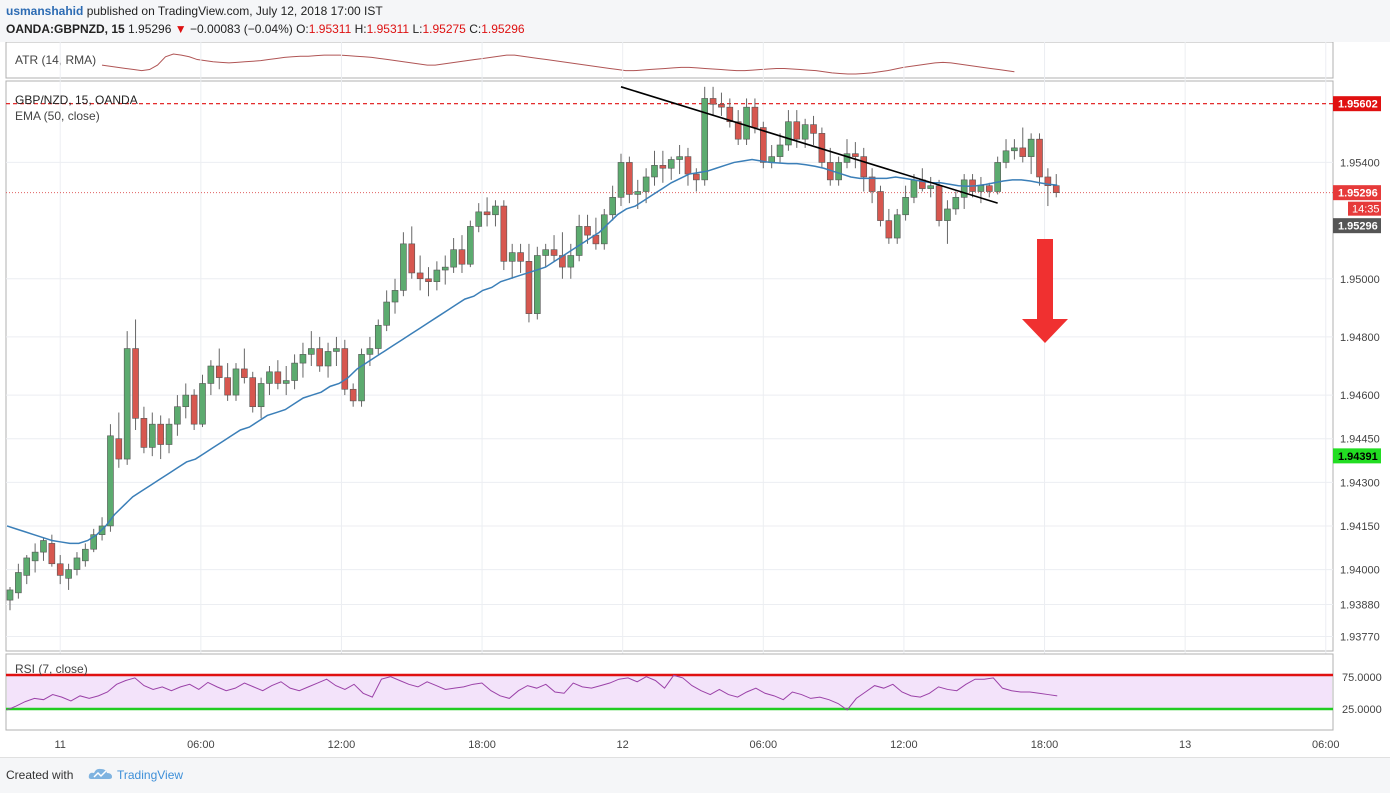 The width and height of the screenshot is (1390, 793). Describe the element at coordinates (1326, 745) in the screenshot. I see `x-tick-label: 06:00` at that location.